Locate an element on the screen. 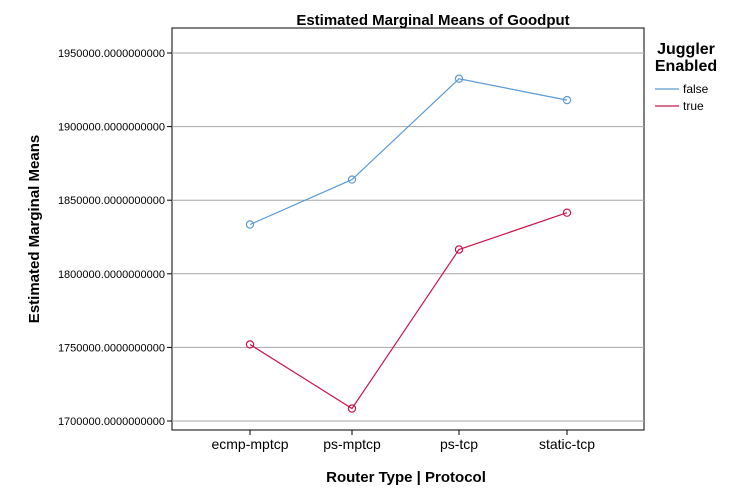  x-tick-label: static-tcp is located at coordinates (567, 444).